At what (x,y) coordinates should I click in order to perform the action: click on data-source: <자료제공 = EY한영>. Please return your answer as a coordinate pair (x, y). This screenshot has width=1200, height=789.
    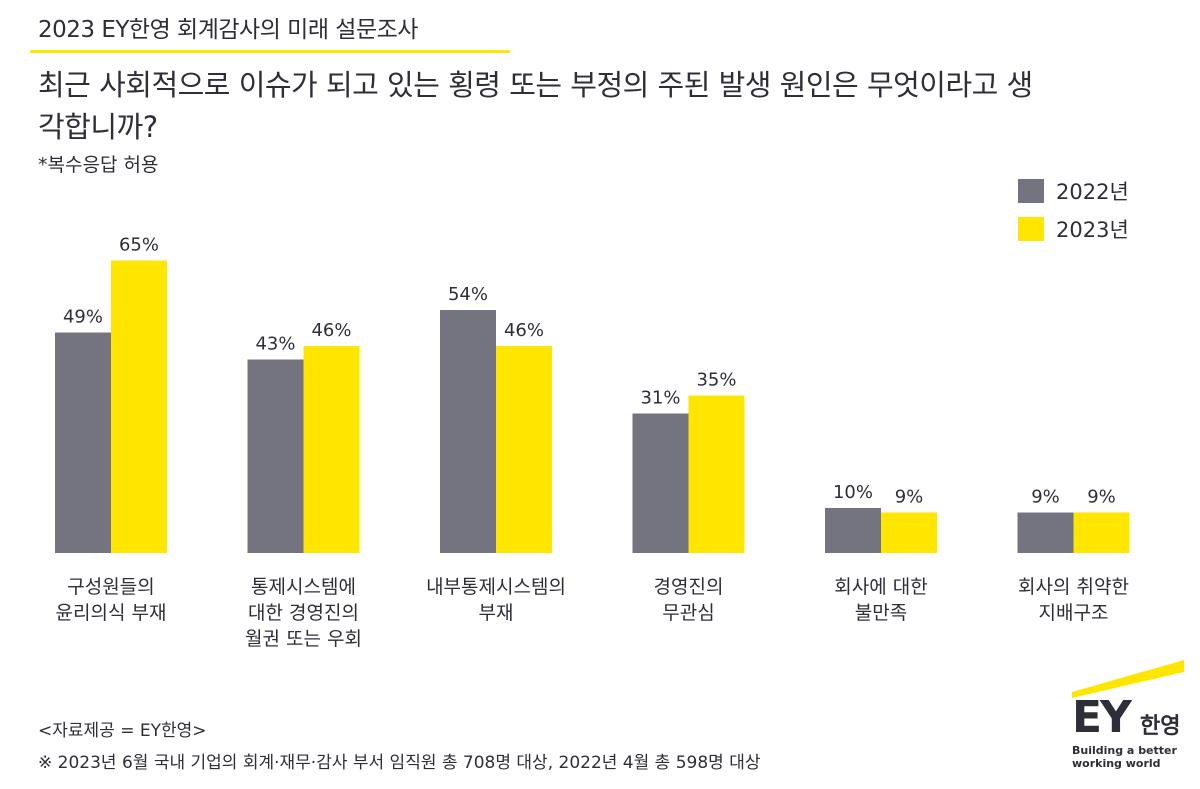
    Looking at the image, I should click on (122, 731).